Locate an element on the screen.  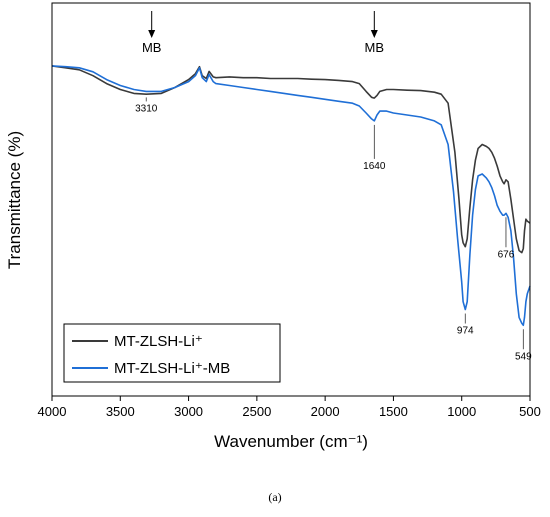
x-tick-label: 500 is located at coordinates (530, 411).